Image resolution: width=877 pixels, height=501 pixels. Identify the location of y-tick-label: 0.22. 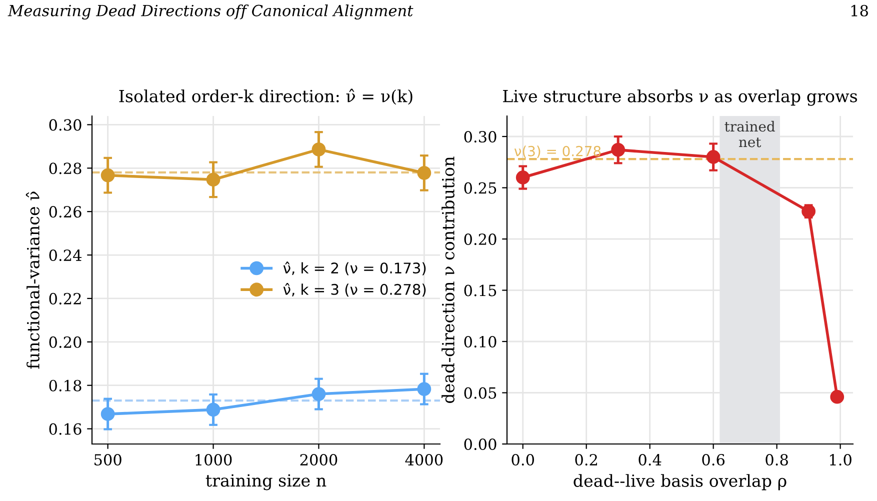
(65, 298).